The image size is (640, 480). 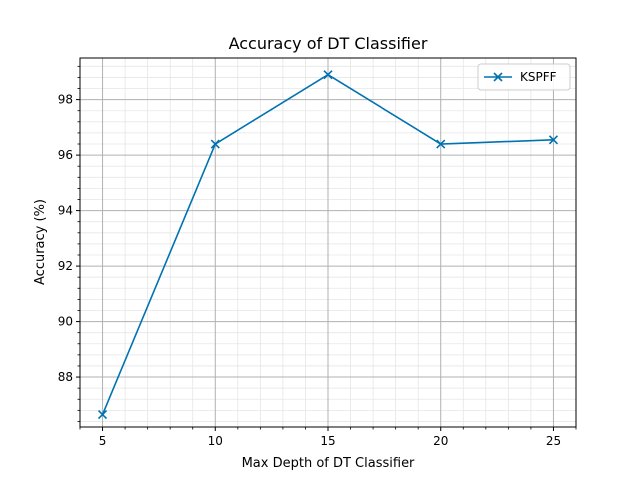 What do you see at coordinates (440, 441) in the screenshot?
I see `x-tick-label: 20` at bounding box center [440, 441].